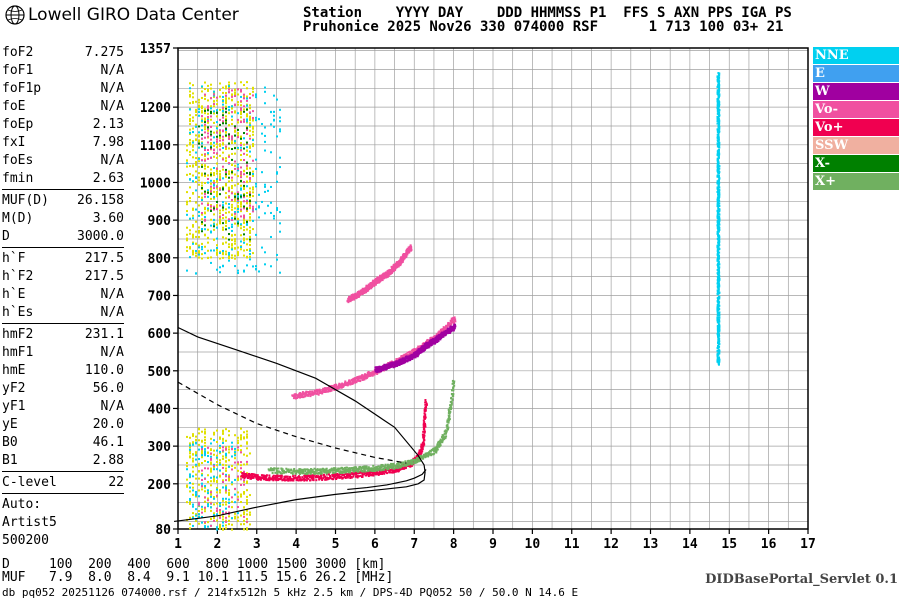  Describe the element at coordinates (63, 219) in the screenshot. I see `param-row: M(D) 3.60` at that location.